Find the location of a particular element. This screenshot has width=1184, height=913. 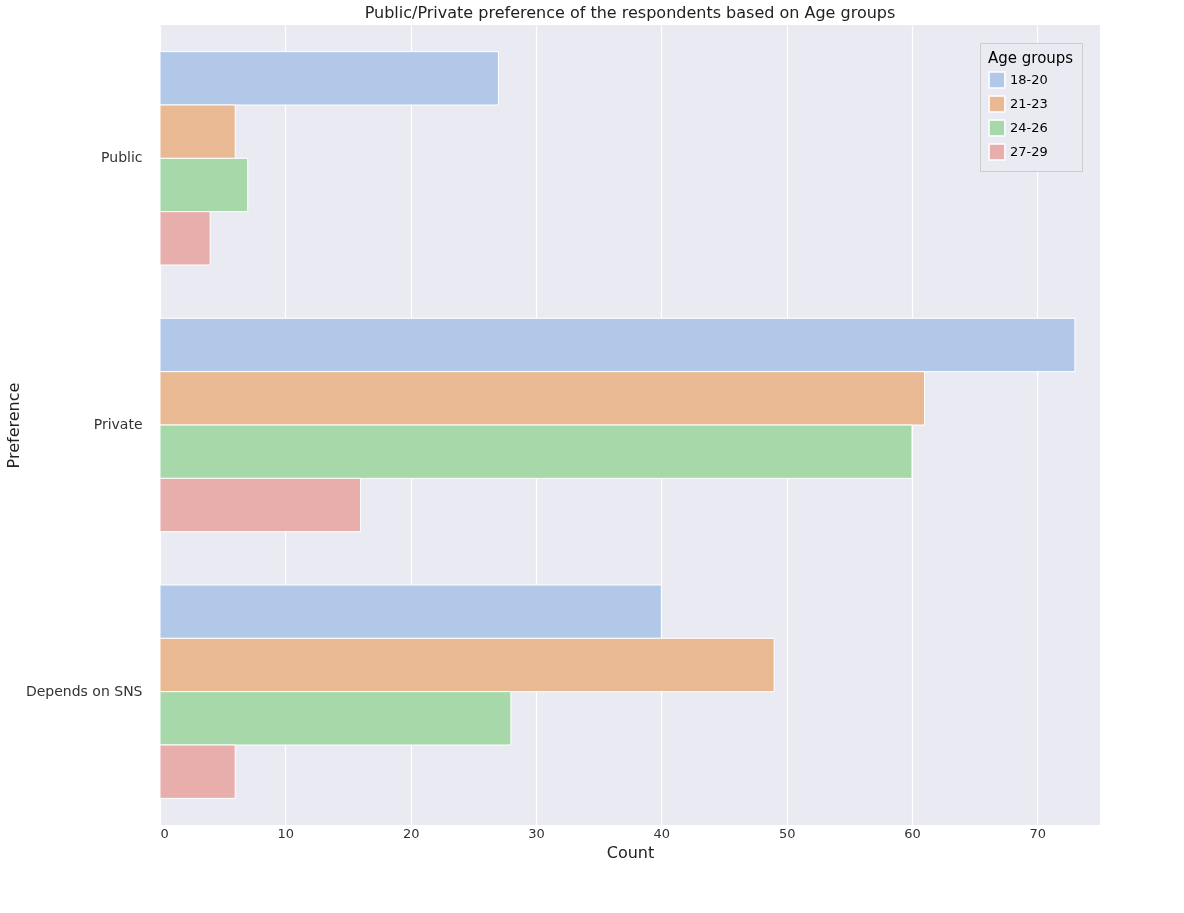

chart-title: Public/Private preference of the respondents based on Age groups is located at coordinates (630, 12).